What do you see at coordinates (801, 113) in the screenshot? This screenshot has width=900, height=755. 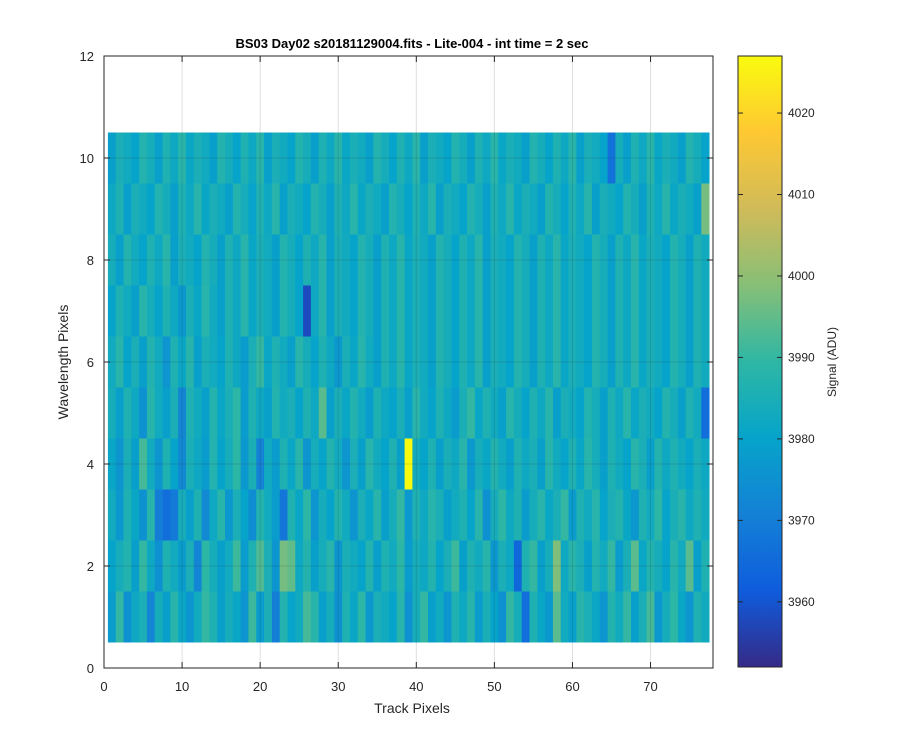 I see `colorbar-tick-label: 4020` at bounding box center [801, 113].